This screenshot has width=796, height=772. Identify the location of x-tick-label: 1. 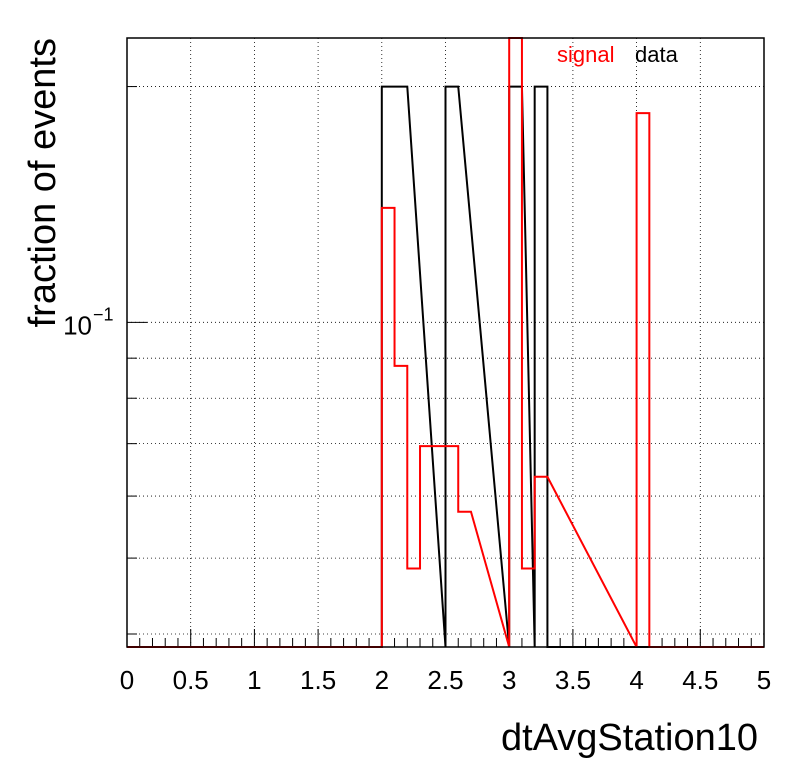
(254, 680).